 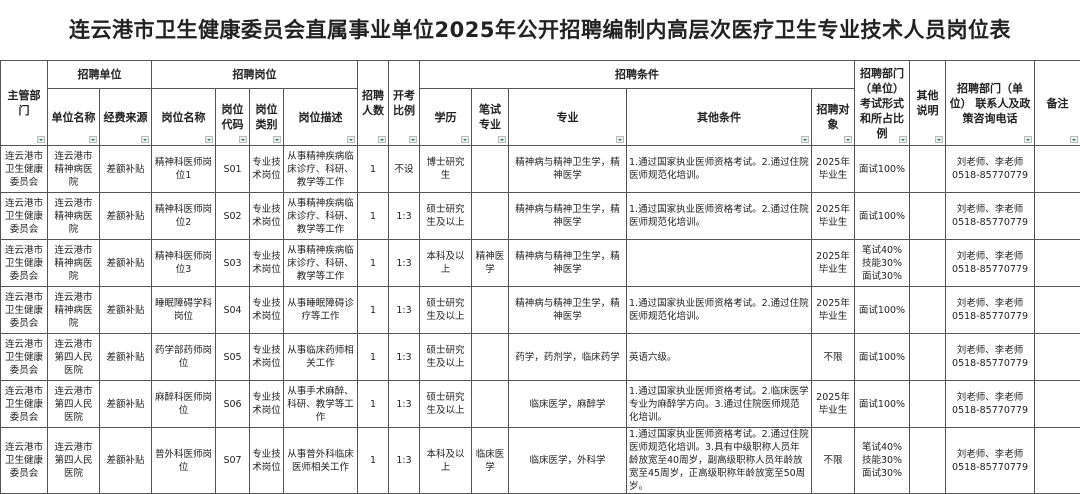 What do you see at coordinates (446, 117) in the screenshot?
I see `header-education: 学历` at bounding box center [446, 117].